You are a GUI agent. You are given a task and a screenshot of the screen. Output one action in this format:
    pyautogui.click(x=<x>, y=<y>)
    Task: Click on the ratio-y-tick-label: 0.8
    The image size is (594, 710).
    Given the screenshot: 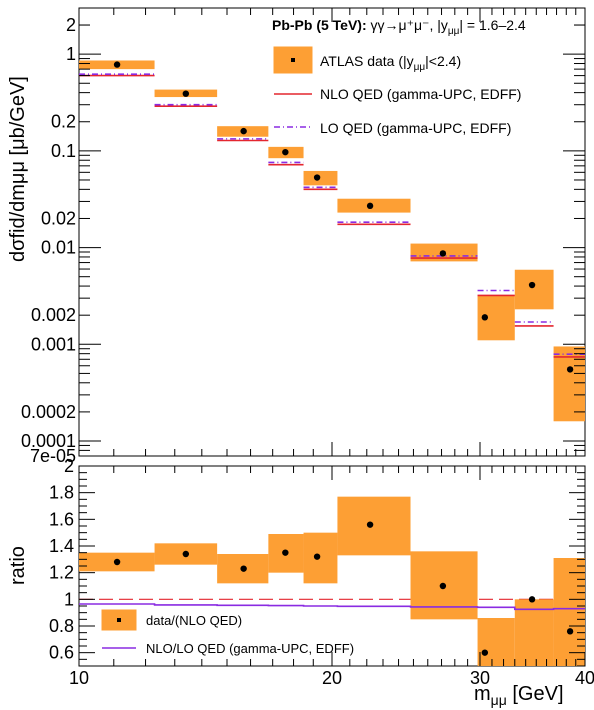 What is the action you would take?
    pyautogui.click(x=61, y=626)
    